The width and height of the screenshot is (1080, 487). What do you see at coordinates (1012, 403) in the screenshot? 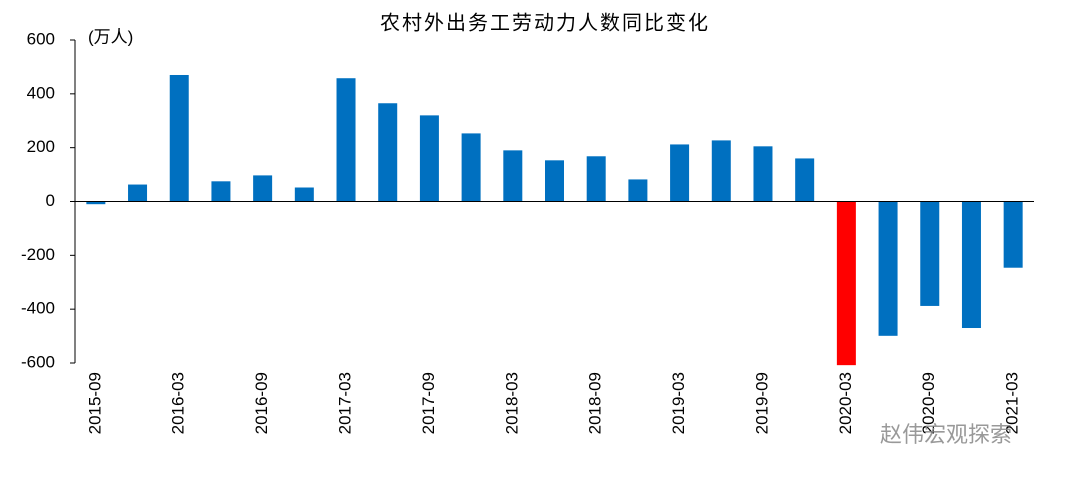
I see `x-tick-label: 2021-03` at bounding box center [1012, 403].